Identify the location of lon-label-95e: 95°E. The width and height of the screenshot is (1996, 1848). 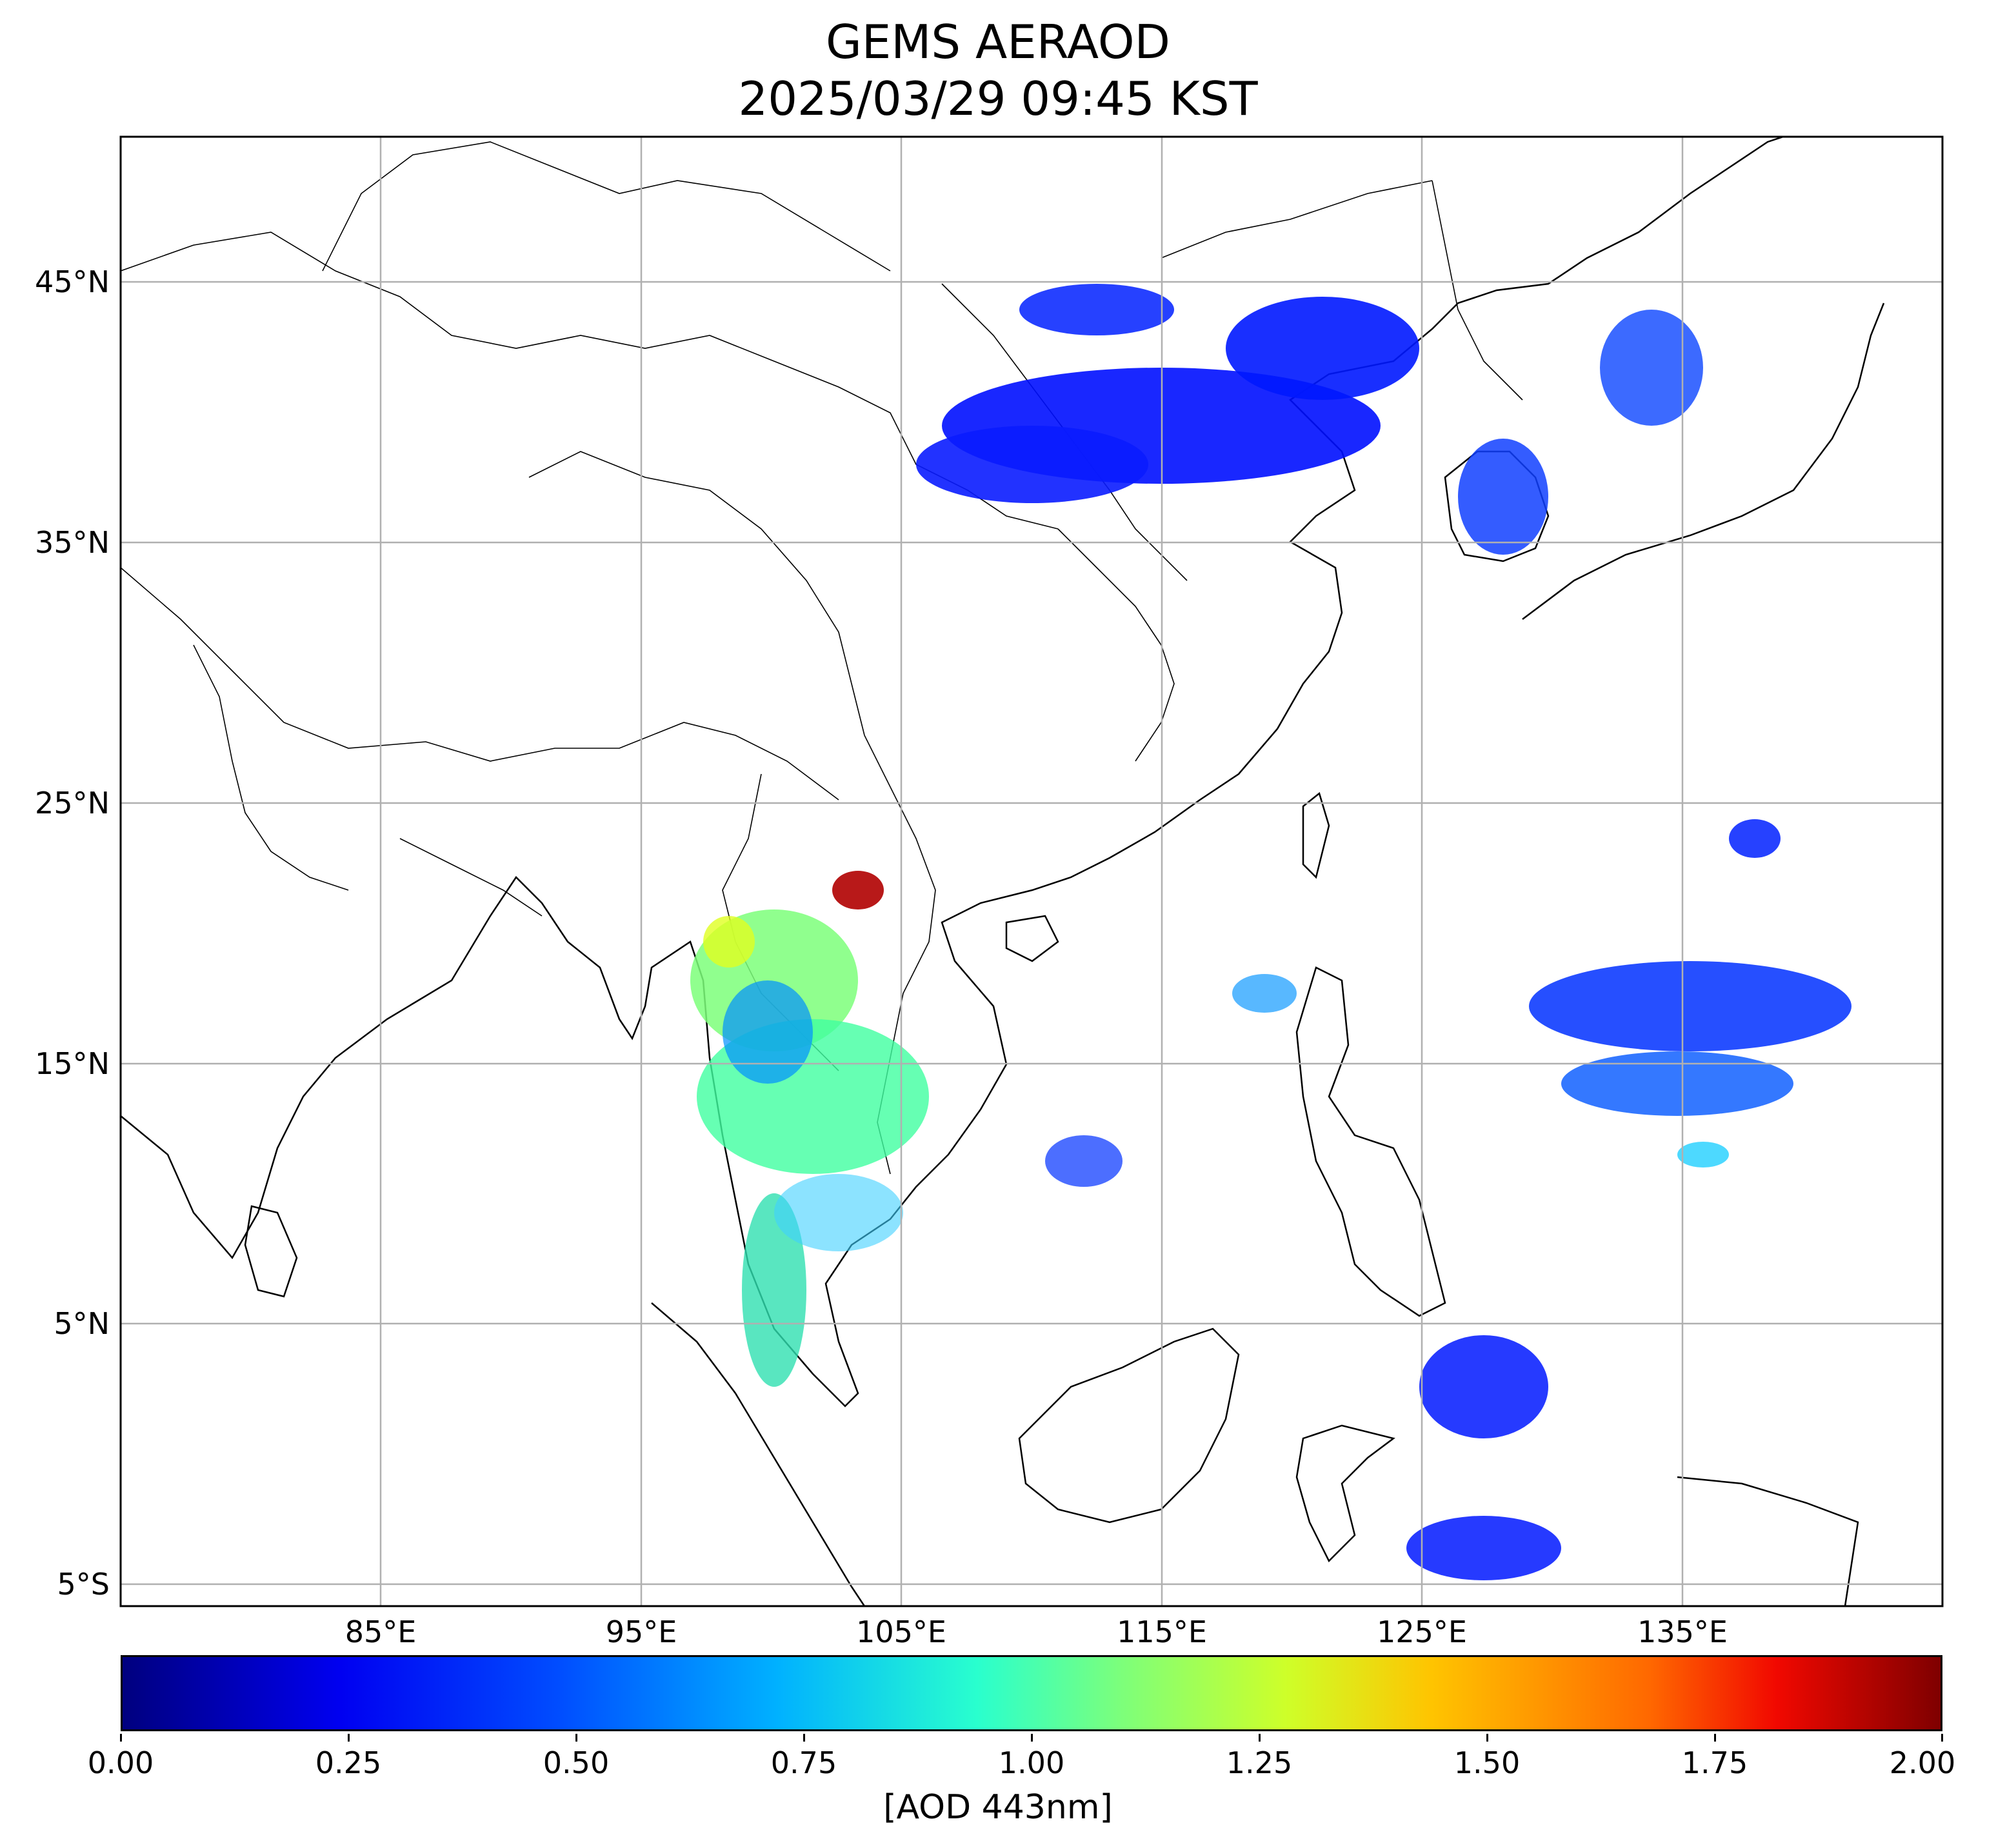
(641, 1632).